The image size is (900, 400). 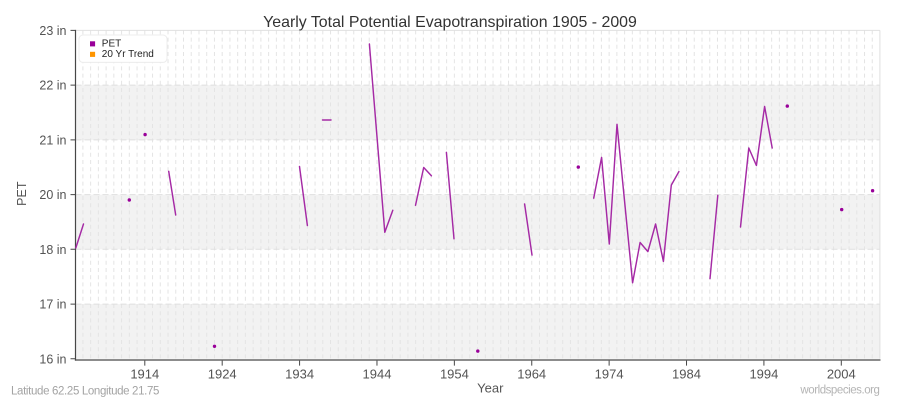 I want to click on svg-text: 2004, so click(x=841, y=373).